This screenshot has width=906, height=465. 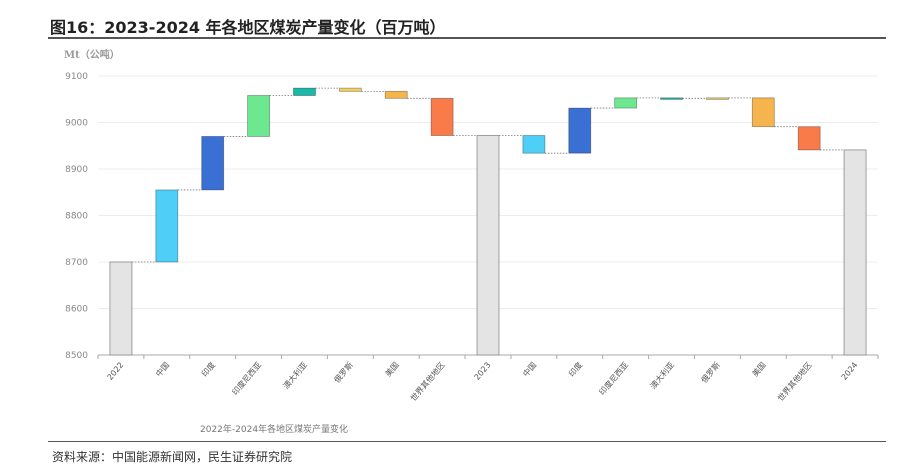 What do you see at coordinates (172, 457) in the screenshot?
I see `source-note: 资料来源：中国能源新闻网，民生证券研究院` at bounding box center [172, 457].